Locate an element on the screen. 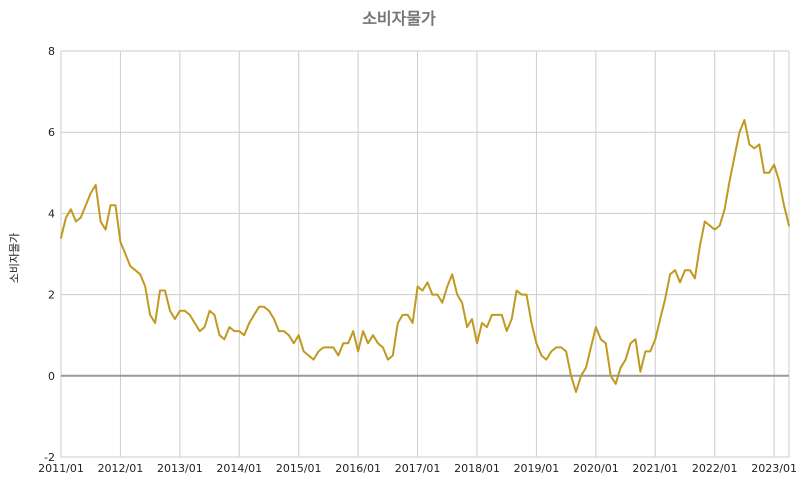 Image resolution: width=799 pixels, height=484 pixels. y-axis-label: 소비자물가 is located at coordinates (14, 258).